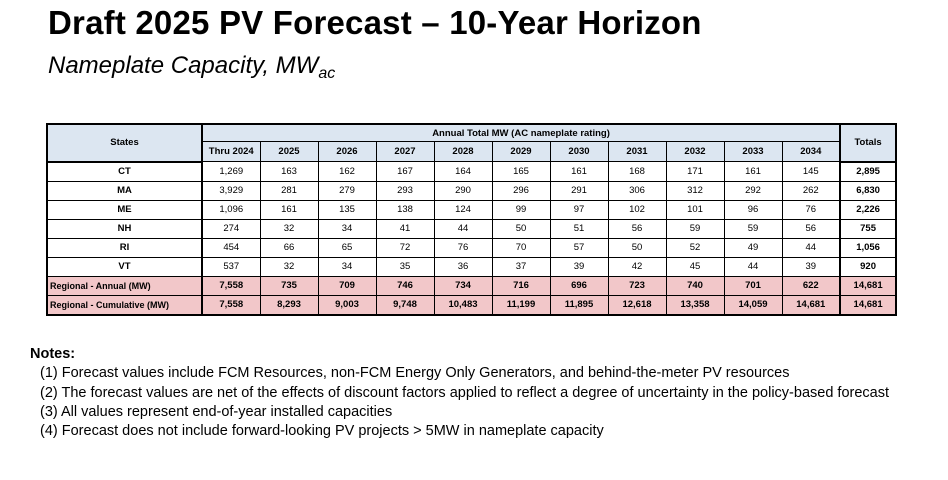 This screenshot has width=948, height=480. I want to click on subtitle-subscript: ac, so click(327, 73).